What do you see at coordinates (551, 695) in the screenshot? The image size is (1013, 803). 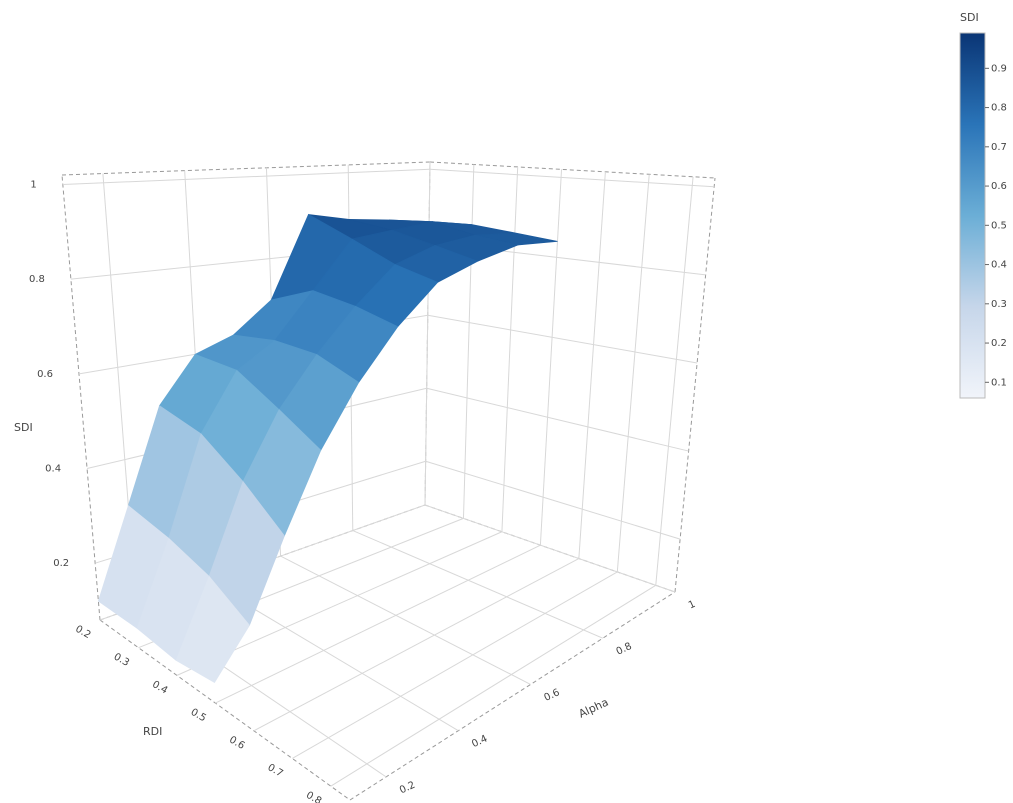 I see `x-tick-label: 0.6` at bounding box center [551, 695].